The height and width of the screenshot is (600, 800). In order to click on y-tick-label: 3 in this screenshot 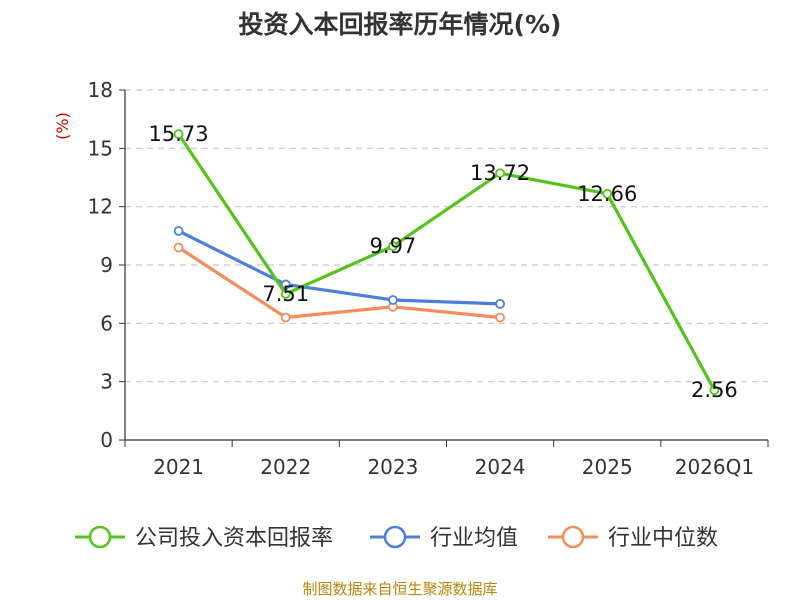, I will do `click(106, 382)`.